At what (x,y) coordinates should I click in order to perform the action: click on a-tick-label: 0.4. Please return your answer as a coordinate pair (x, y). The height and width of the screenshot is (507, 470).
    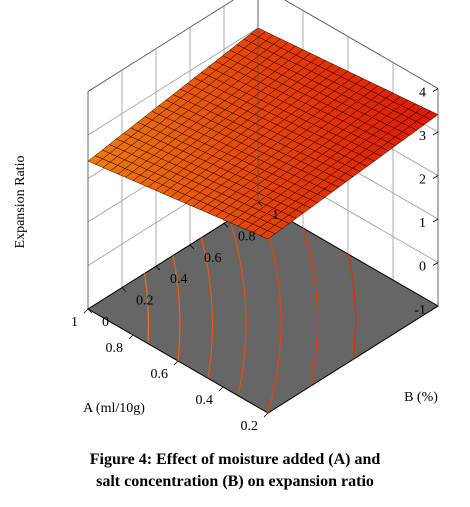
    Looking at the image, I should click on (205, 400).